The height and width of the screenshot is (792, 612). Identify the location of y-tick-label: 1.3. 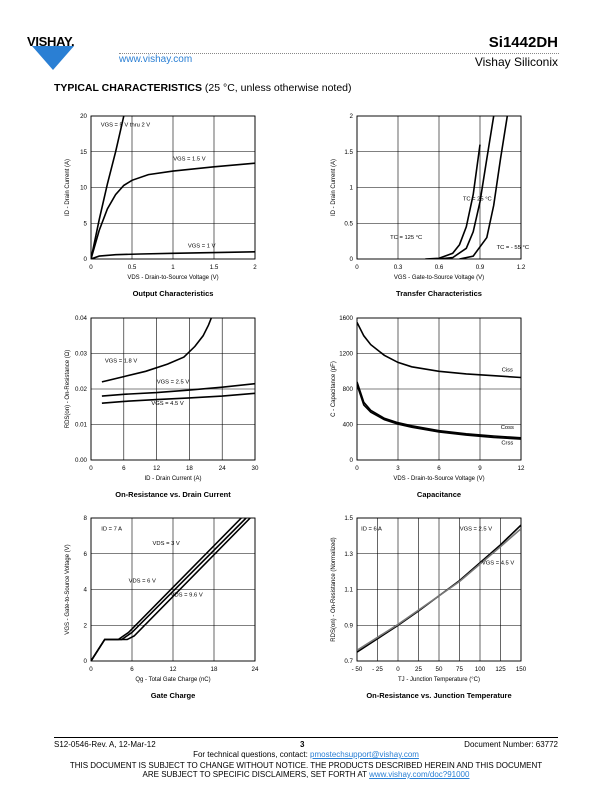
(348, 554).